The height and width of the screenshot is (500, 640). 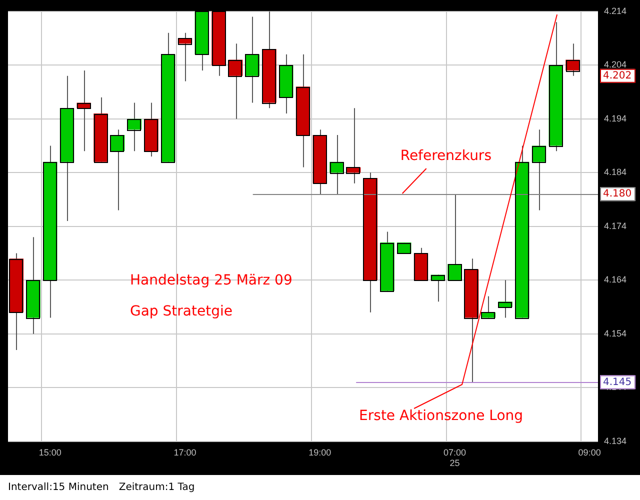 I want to click on text: Intervall:15 Minuten, so click(x=58, y=487).